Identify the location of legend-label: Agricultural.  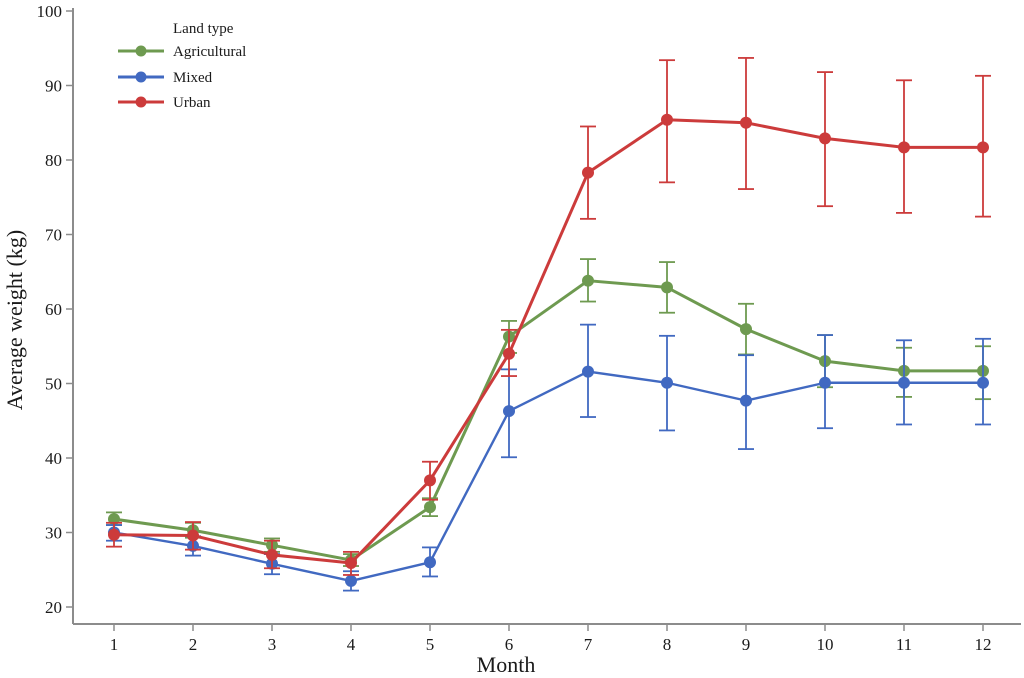
(209, 52).